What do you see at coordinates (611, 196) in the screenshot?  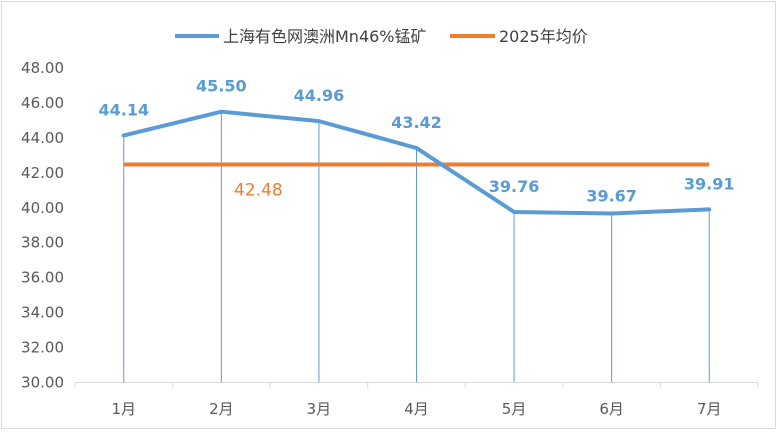 I see `data-label: 39.67` at bounding box center [611, 196].